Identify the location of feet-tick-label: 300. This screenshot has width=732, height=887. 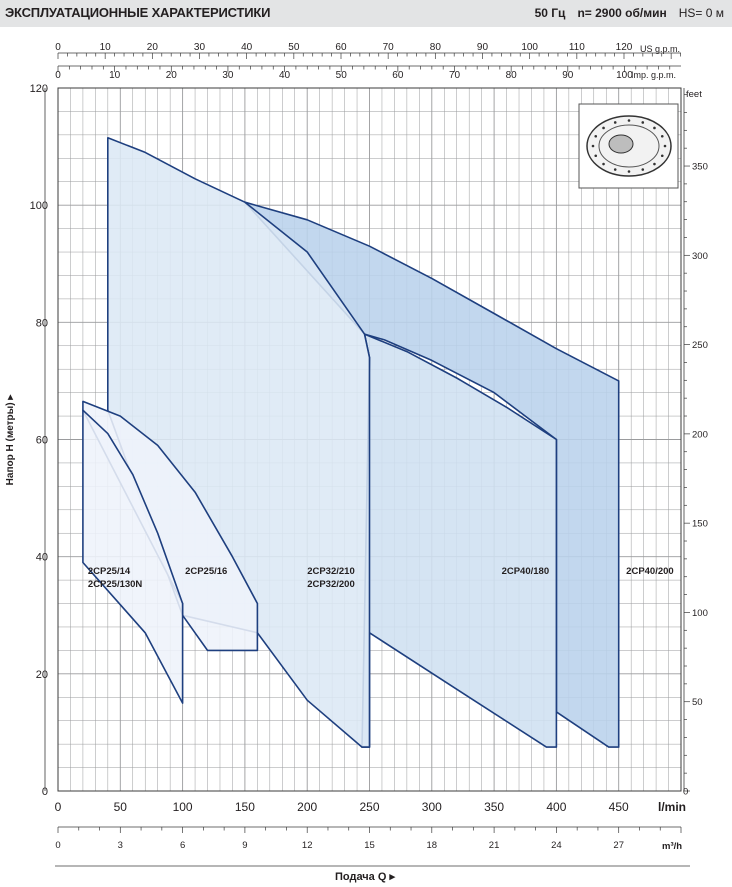
(700, 256).